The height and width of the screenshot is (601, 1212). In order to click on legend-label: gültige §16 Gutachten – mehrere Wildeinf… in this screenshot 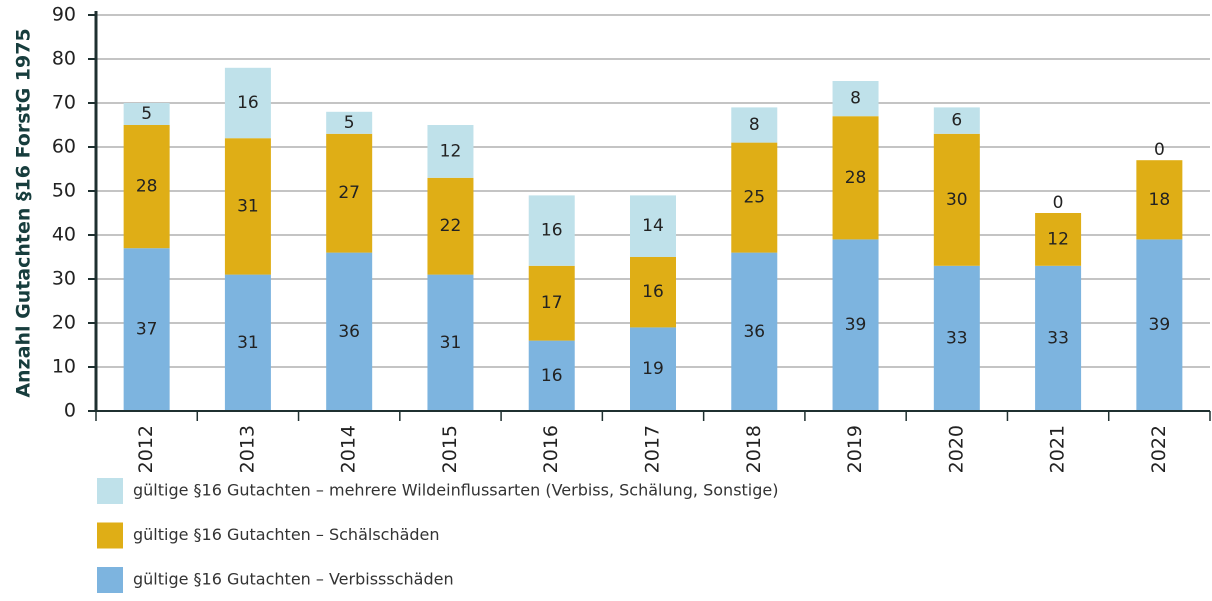, I will do `click(455, 490)`.